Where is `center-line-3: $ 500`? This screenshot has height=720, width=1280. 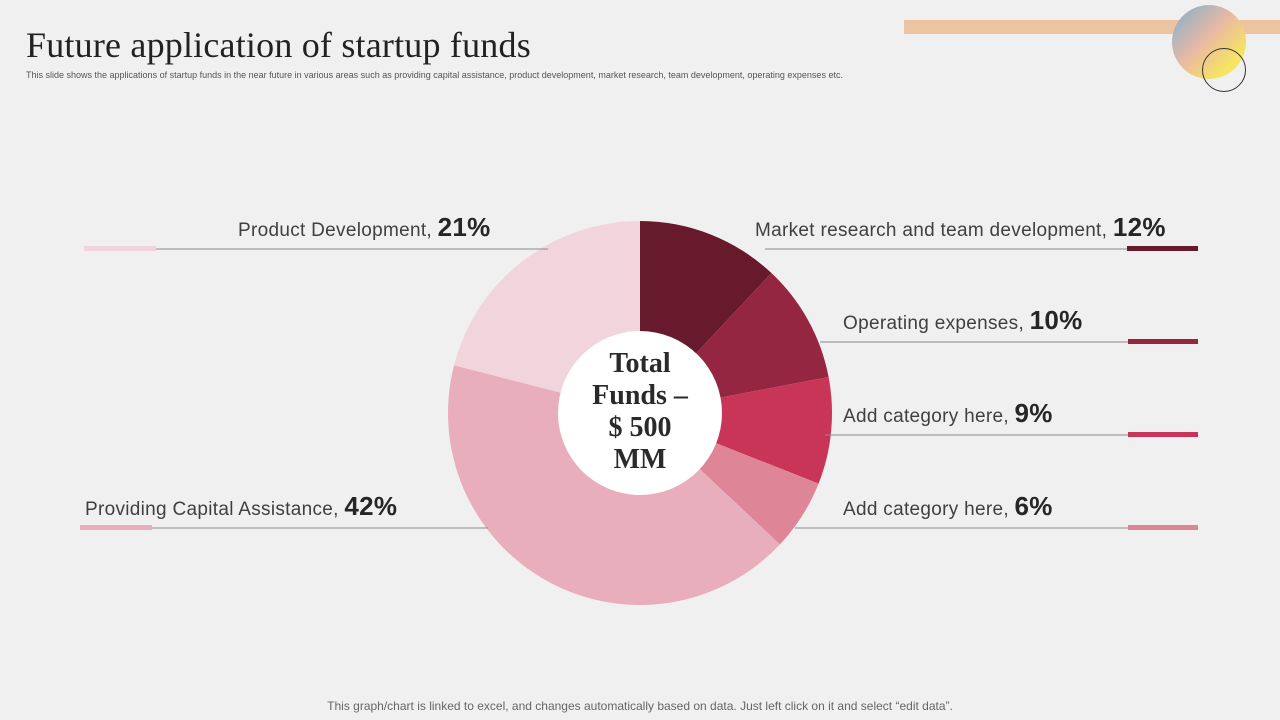 center-line-3: $ 500 is located at coordinates (640, 427).